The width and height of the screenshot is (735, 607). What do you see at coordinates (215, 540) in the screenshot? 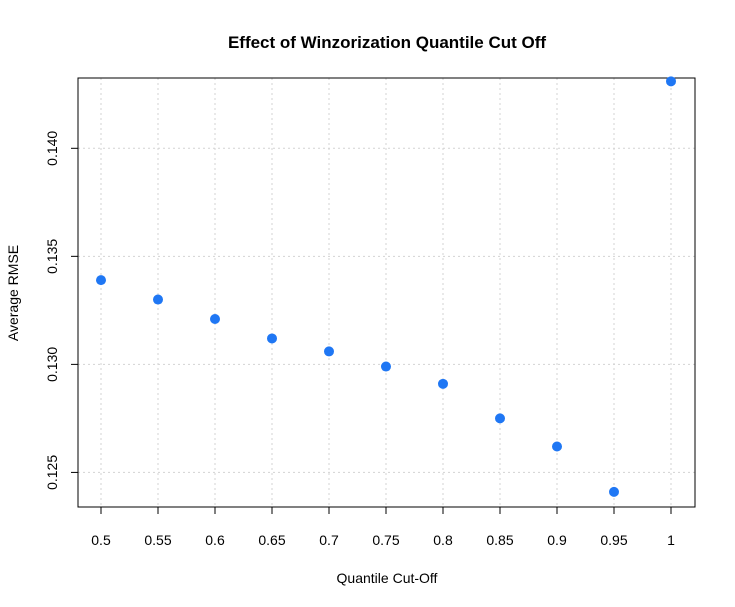
I see `x-tick-label: 0.6` at bounding box center [215, 540].